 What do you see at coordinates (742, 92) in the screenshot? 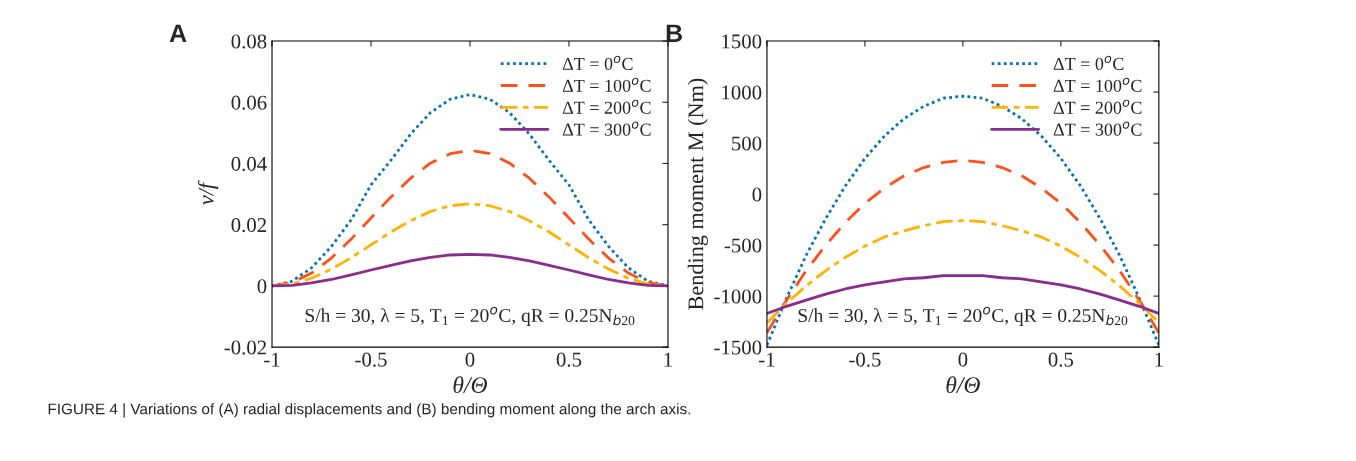
I see `y-tick-label: 1000` at bounding box center [742, 92].